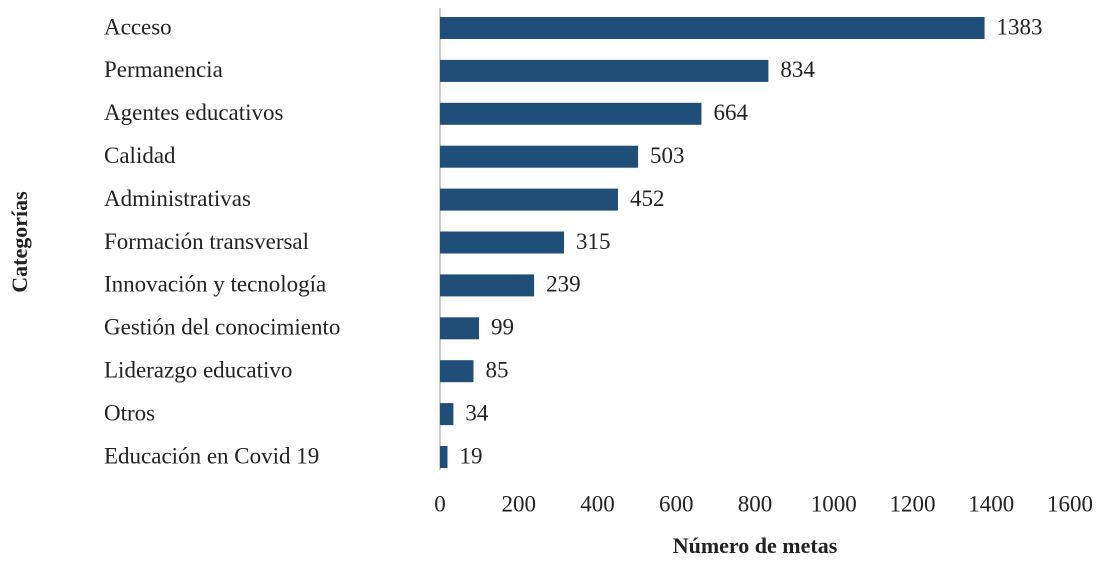  What do you see at coordinates (194, 112) in the screenshot?
I see `y-tick-label: Agentes educativos` at bounding box center [194, 112].